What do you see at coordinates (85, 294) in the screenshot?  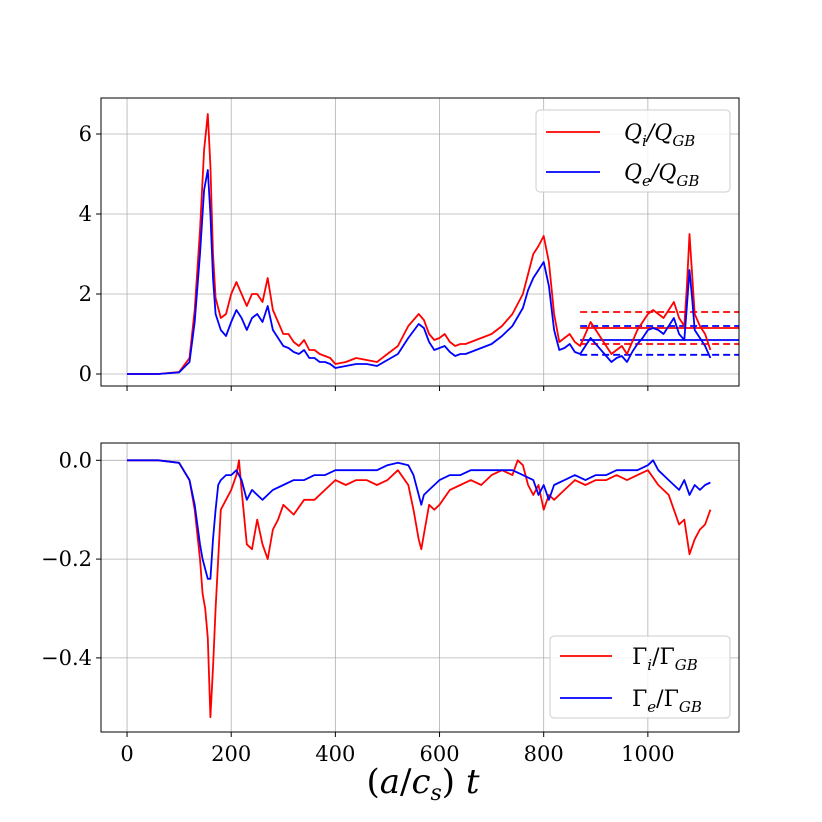 I see `y-tick-label: 2` at bounding box center [85, 294].